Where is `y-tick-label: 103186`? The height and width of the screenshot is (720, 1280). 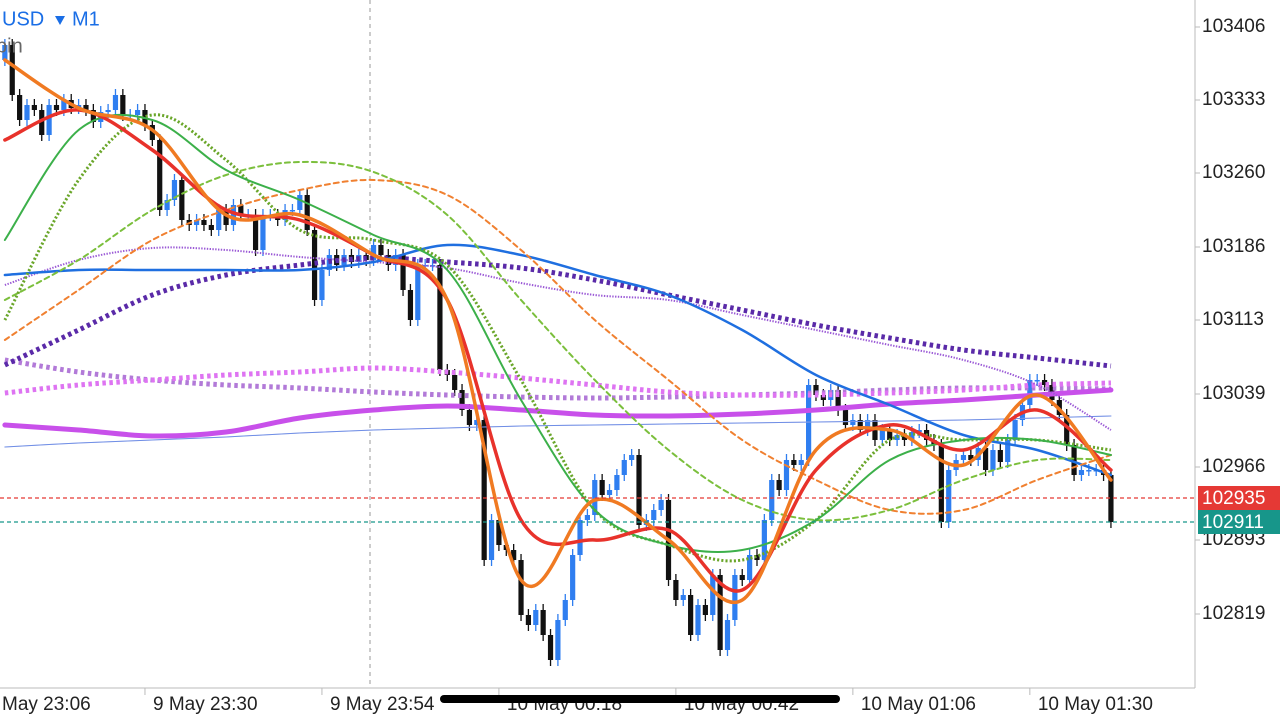 y-tick-label: 103186 is located at coordinates (1233, 246).